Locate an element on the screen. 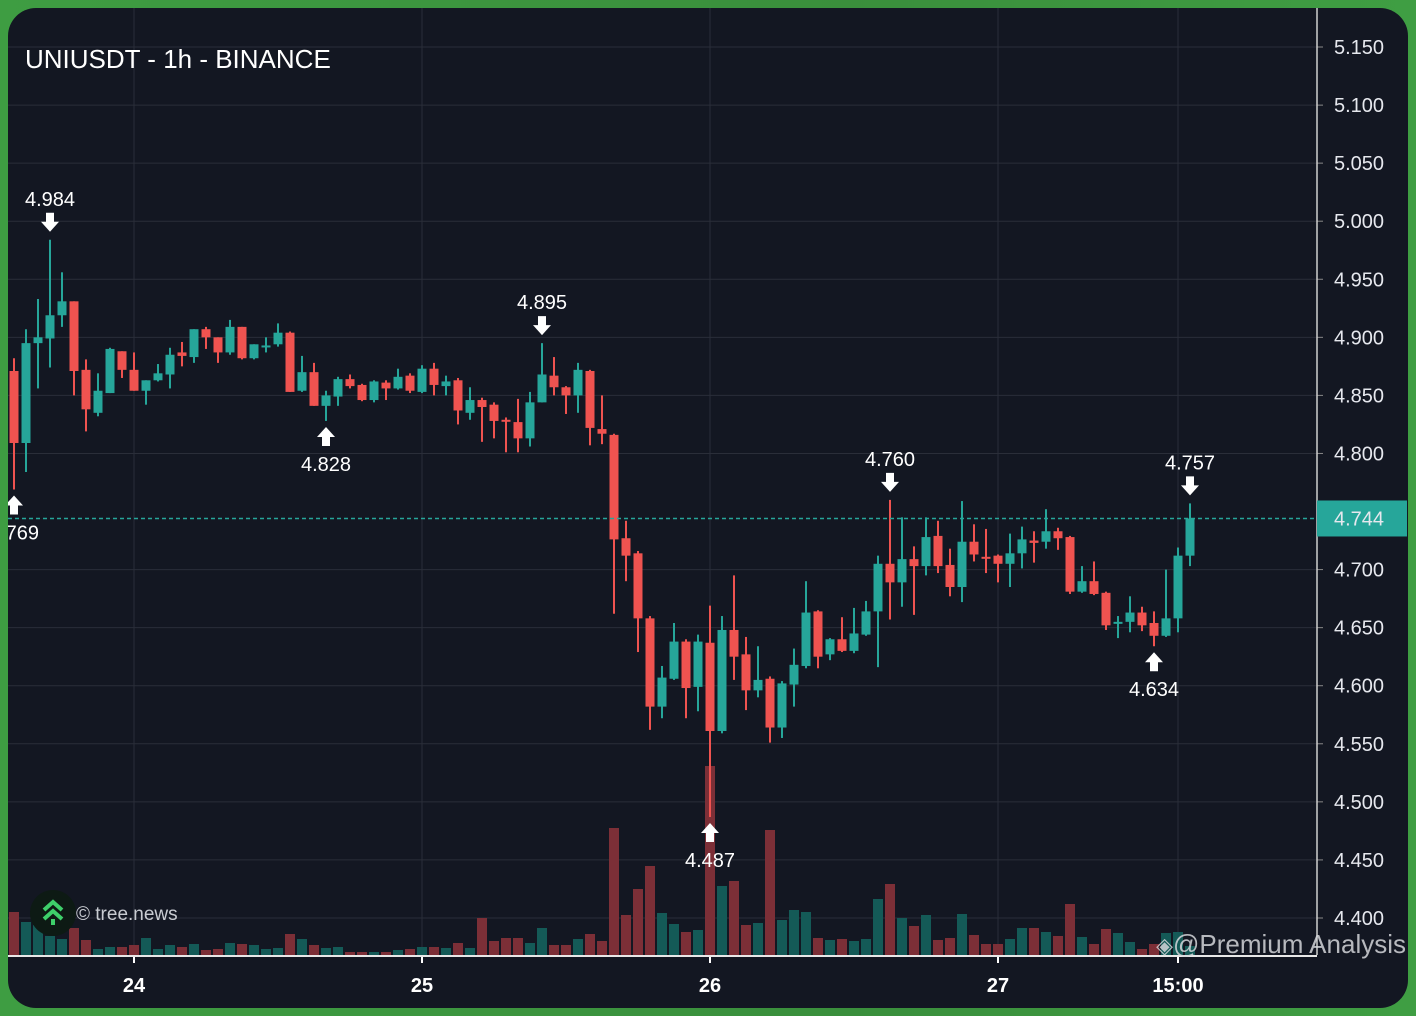  high-label: 4.760 is located at coordinates (890, 460).